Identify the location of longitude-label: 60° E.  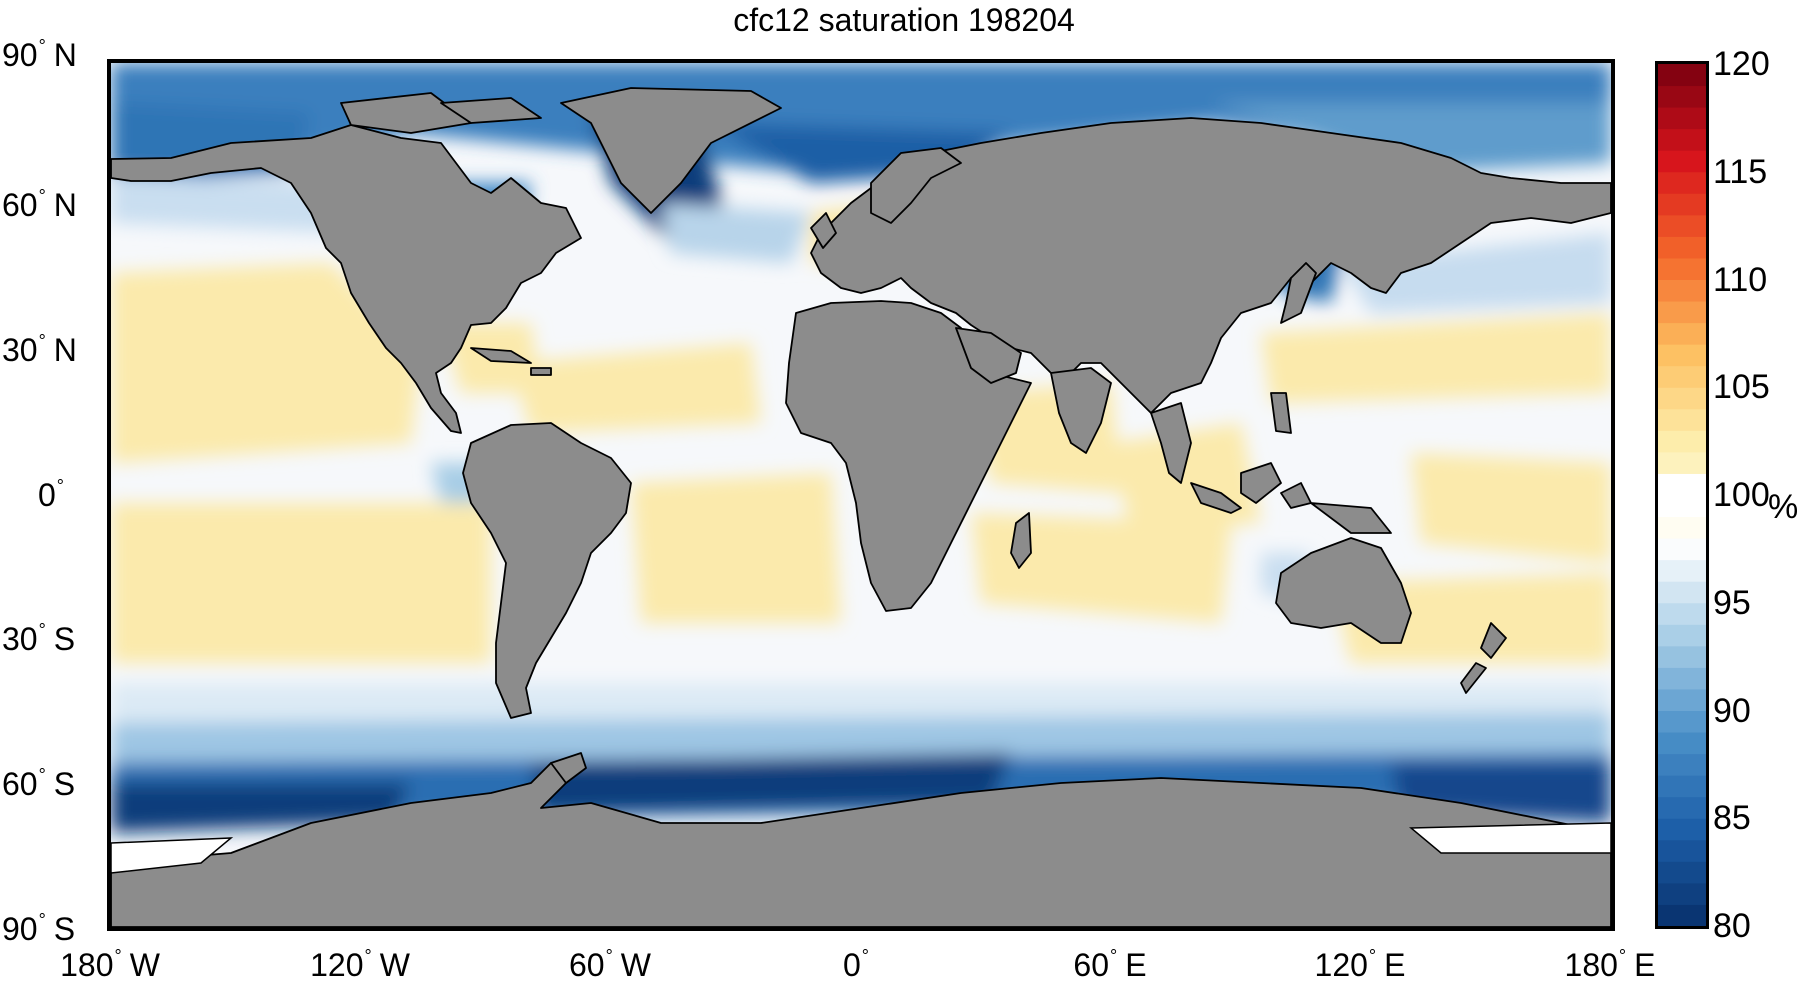
(1110, 964).